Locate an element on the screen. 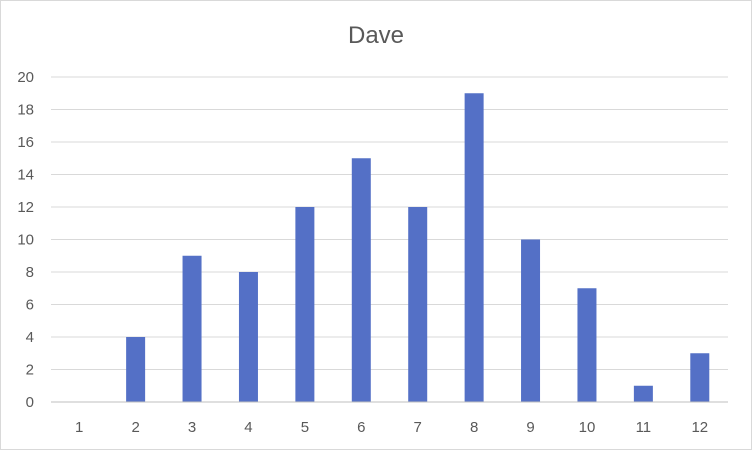  x-axis-ticks: 1 2 3 4 5 6 7 8 9 10 11 12 is located at coordinates (391, 427).